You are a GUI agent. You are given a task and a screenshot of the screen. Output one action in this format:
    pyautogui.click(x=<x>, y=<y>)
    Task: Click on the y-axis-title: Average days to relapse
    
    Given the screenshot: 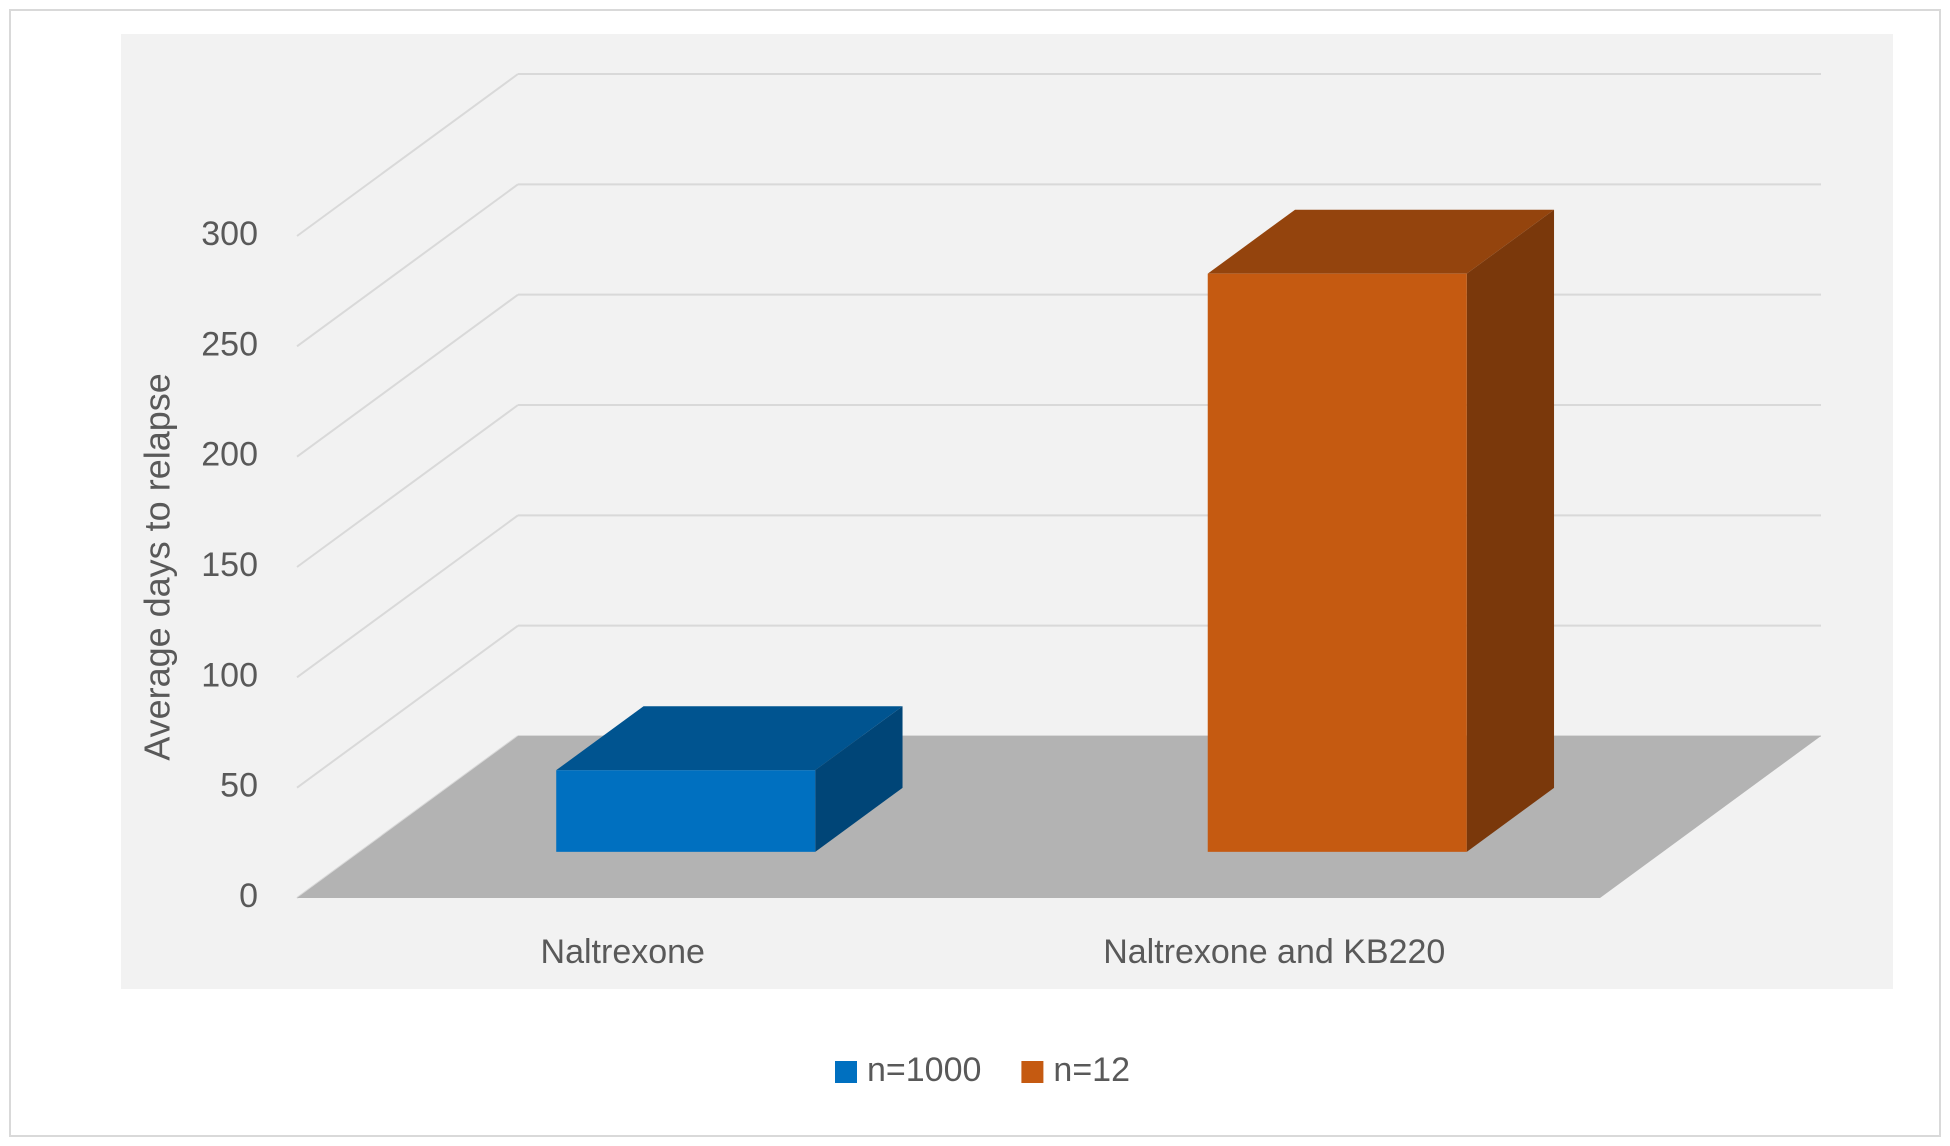 What is the action you would take?
    pyautogui.click(x=157, y=567)
    